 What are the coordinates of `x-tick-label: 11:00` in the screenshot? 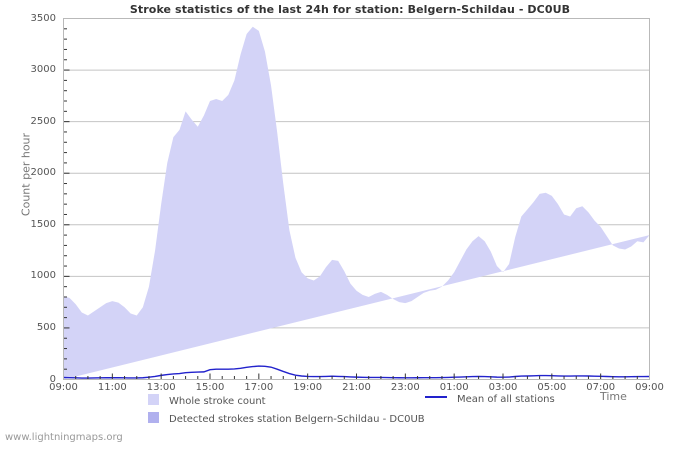 It's located at (112, 387).